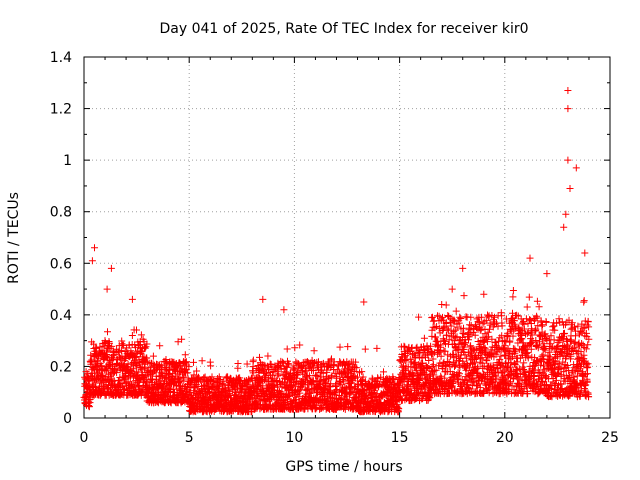 This screenshot has height=480, width=640. I want to click on x-tick-label: 0, so click(84, 438).